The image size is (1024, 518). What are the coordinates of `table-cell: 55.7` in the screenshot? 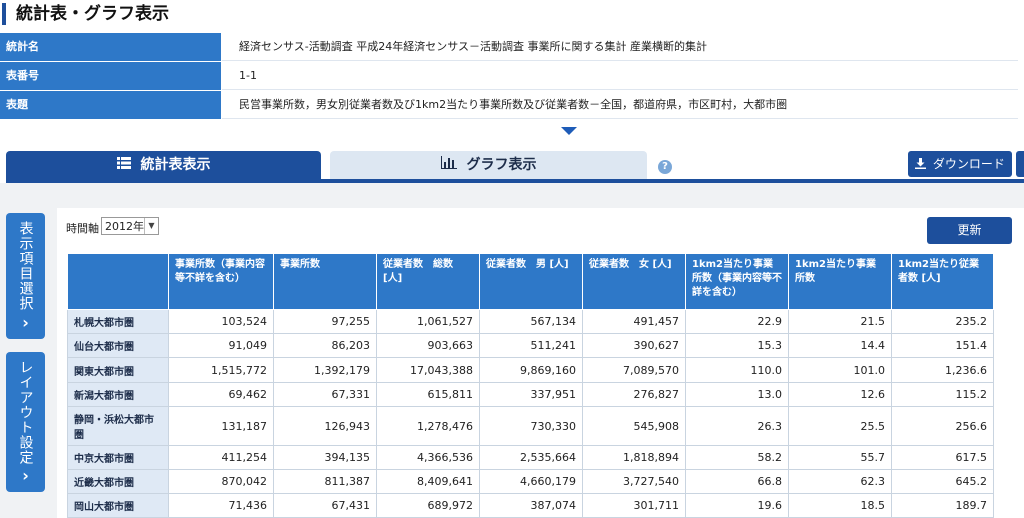 It's located at (840, 457).